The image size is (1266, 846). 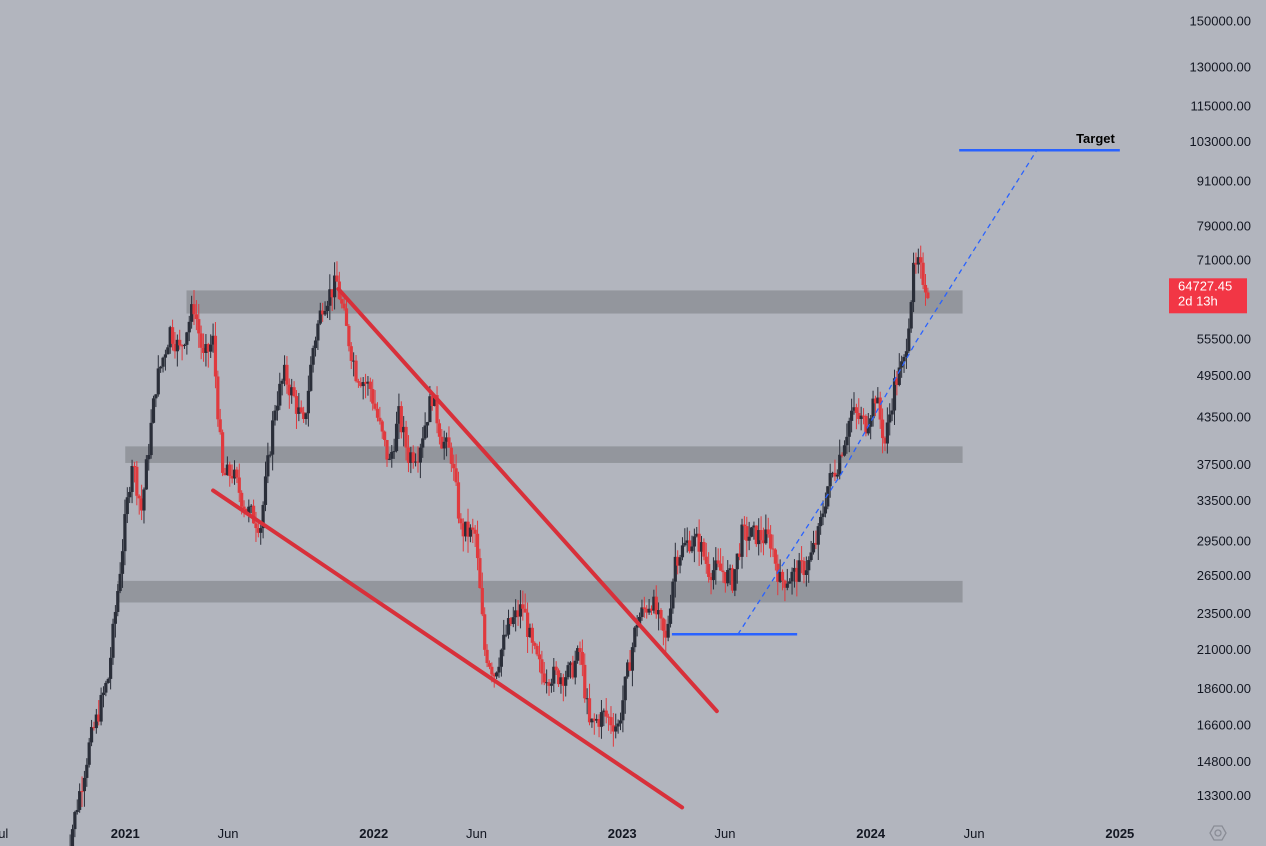 I want to click on y-tick-label: 150000.00, so click(x=1220, y=21).